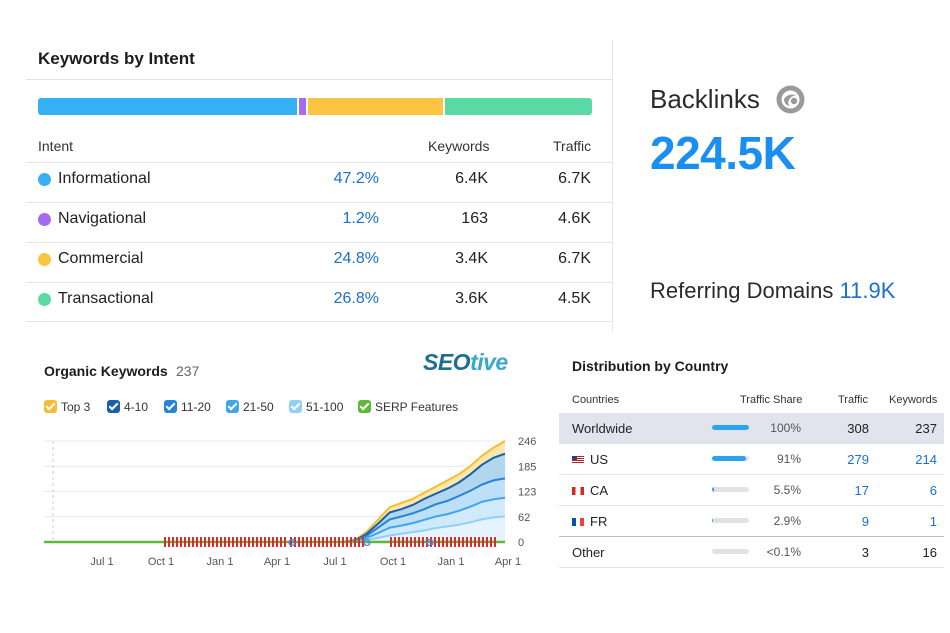 The width and height of the screenshot is (950, 633). I want to click on country-row: Other <0.1% 3 16, so click(751, 552).